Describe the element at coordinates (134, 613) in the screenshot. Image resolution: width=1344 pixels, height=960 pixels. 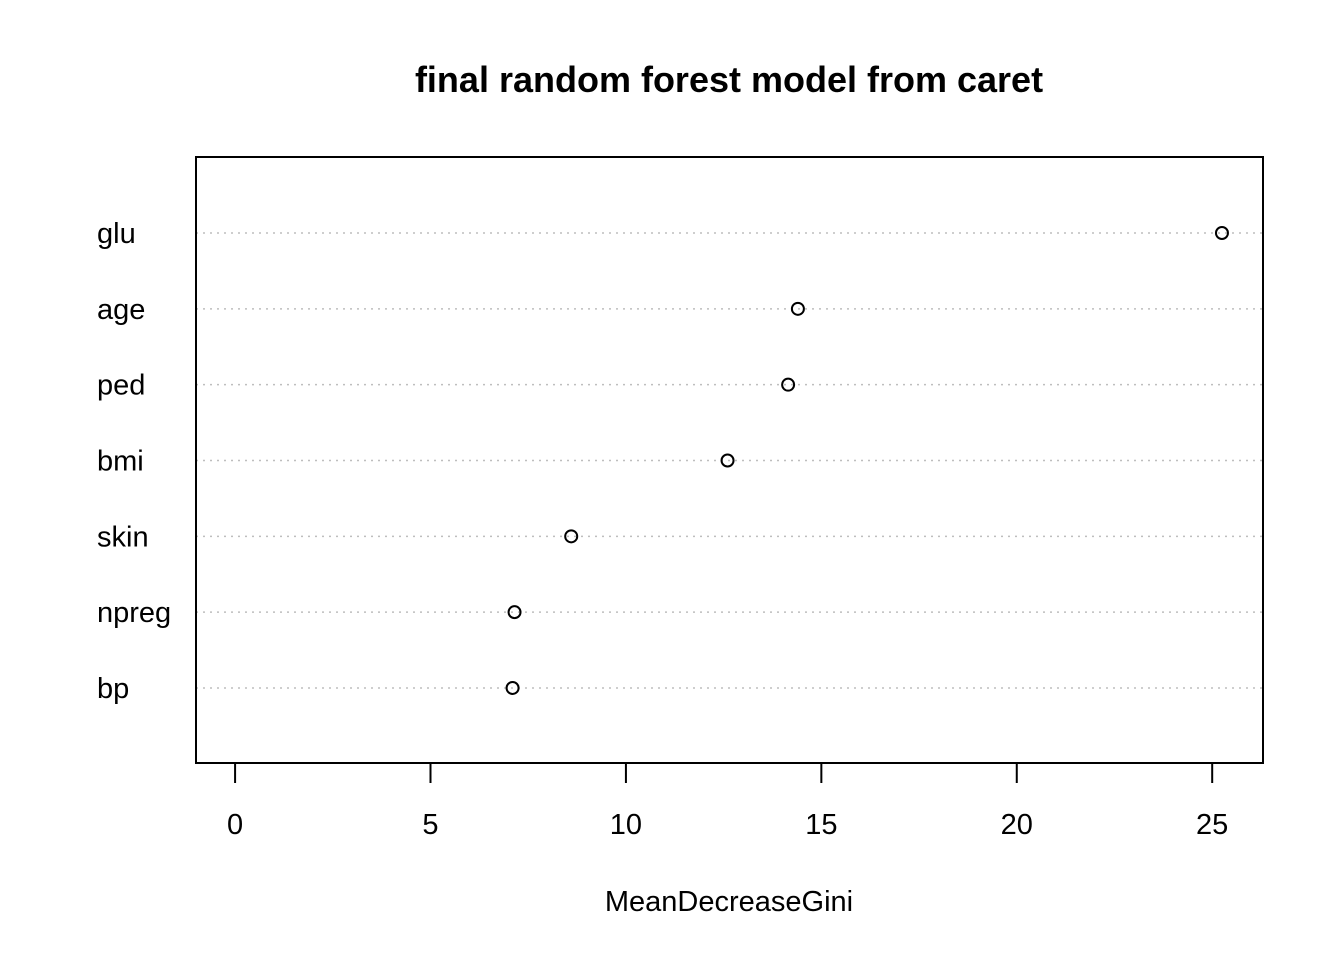
I see `category-label-npreg: npreg` at that location.